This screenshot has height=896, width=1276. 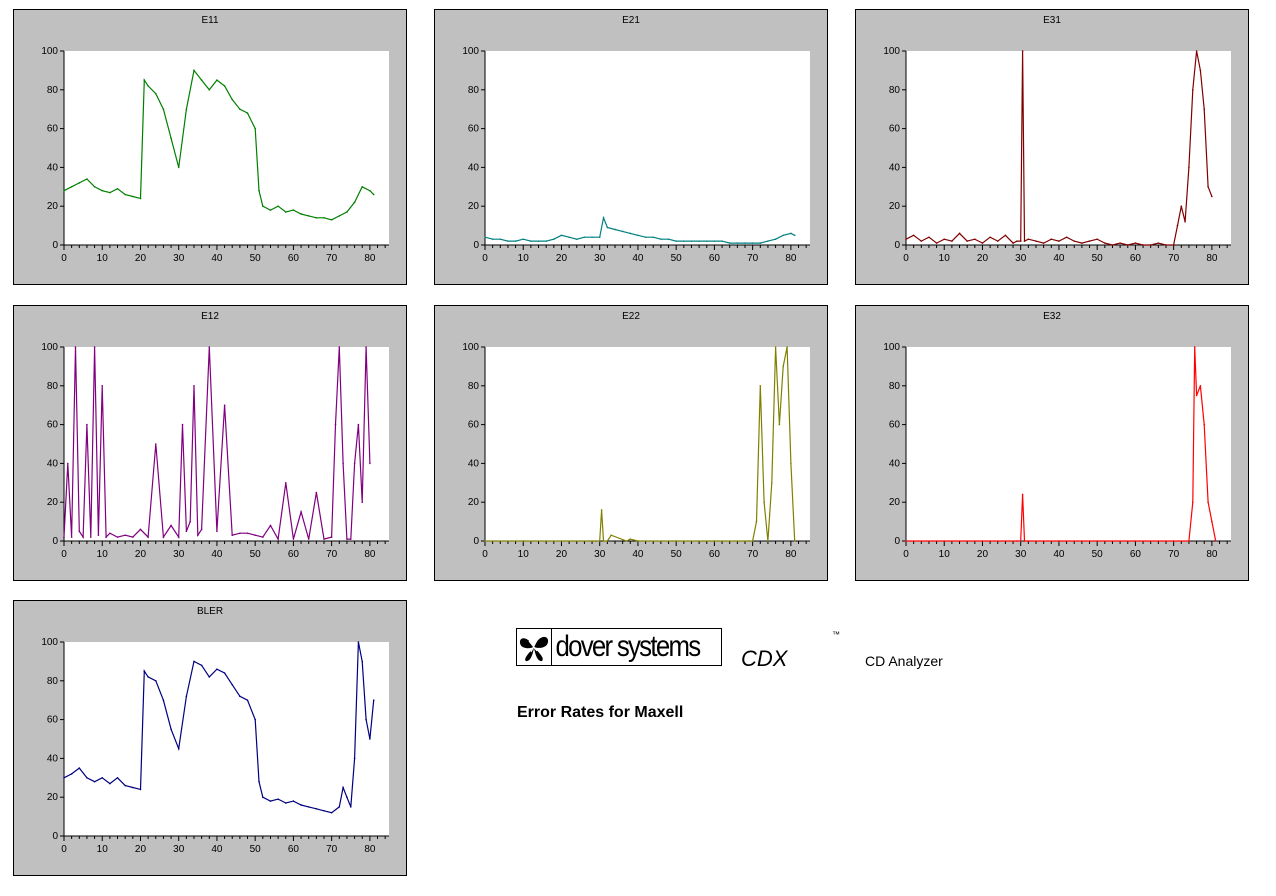 I want to click on x-tick-label: 80, so click(x=370, y=258).